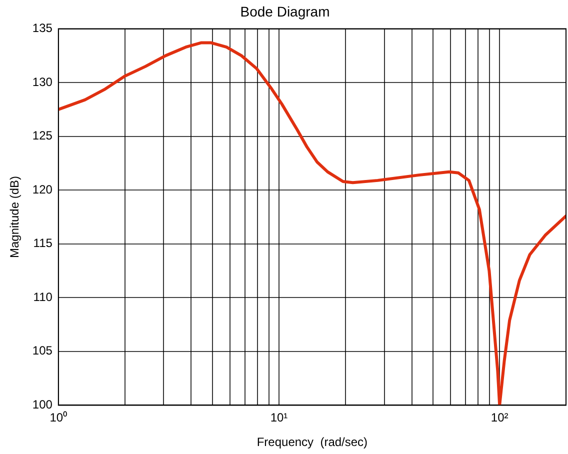 The image size is (568, 454). Describe the element at coordinates (312, 442) in the screenshot. I see `x-axis-title: Frequency (rad/sec)` at that location.